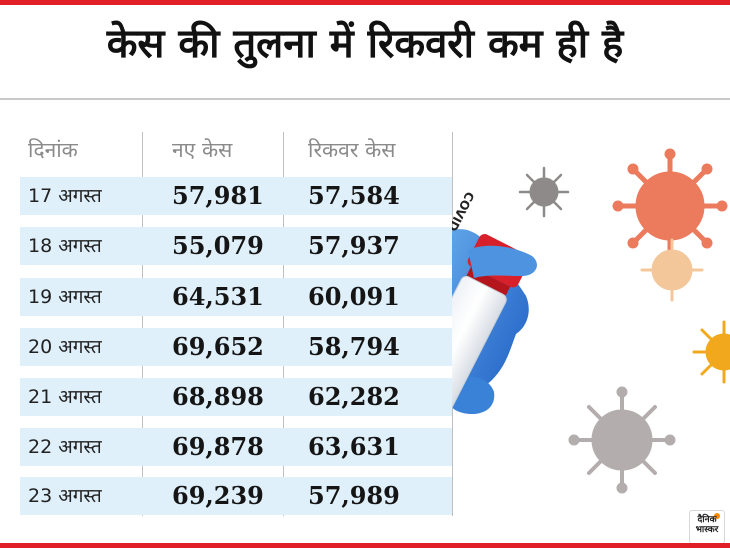 This screenshot has height=548, width=730. I want to click on cell-new-cases: 69,652, so click(218, 346).